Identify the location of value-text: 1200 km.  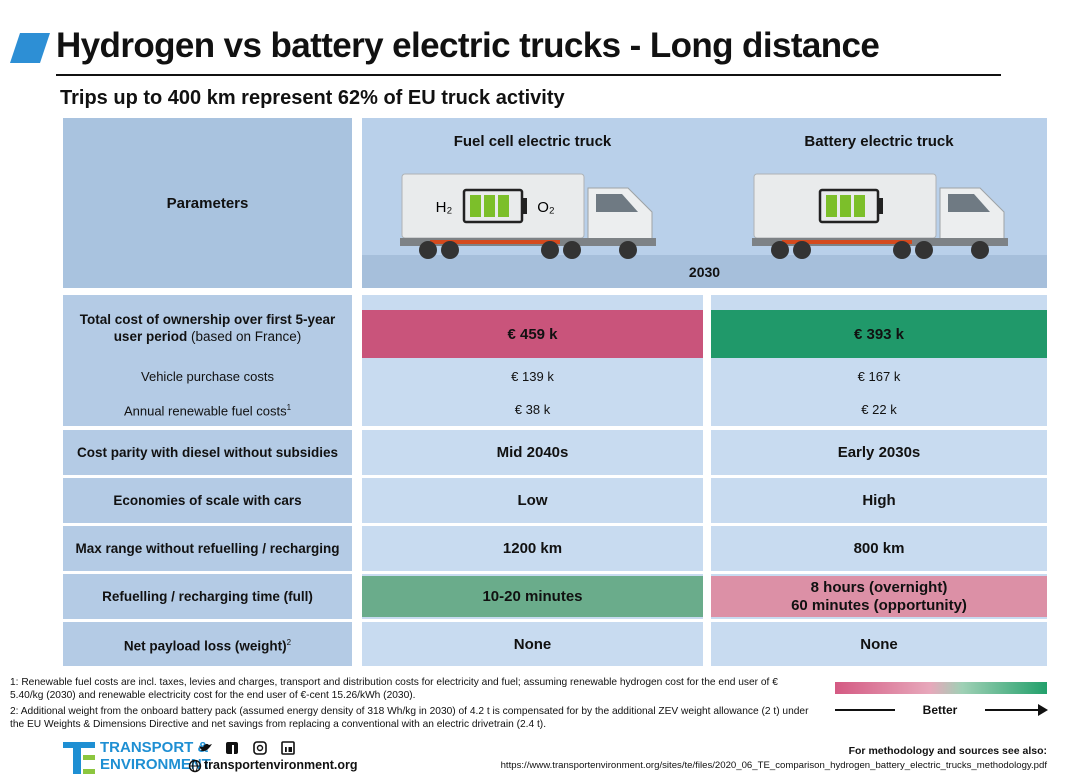
(532, 548).